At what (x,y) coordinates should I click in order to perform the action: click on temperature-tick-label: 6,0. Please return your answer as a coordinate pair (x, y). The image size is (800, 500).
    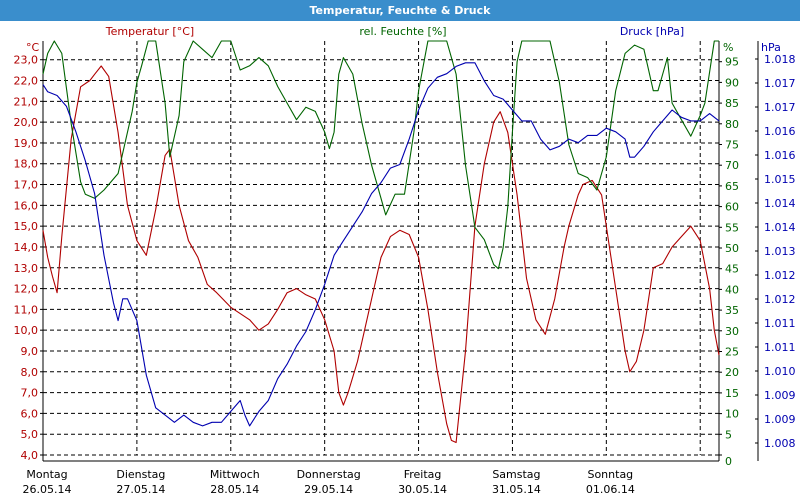
    Looking at the image, I should click on (30, 413).